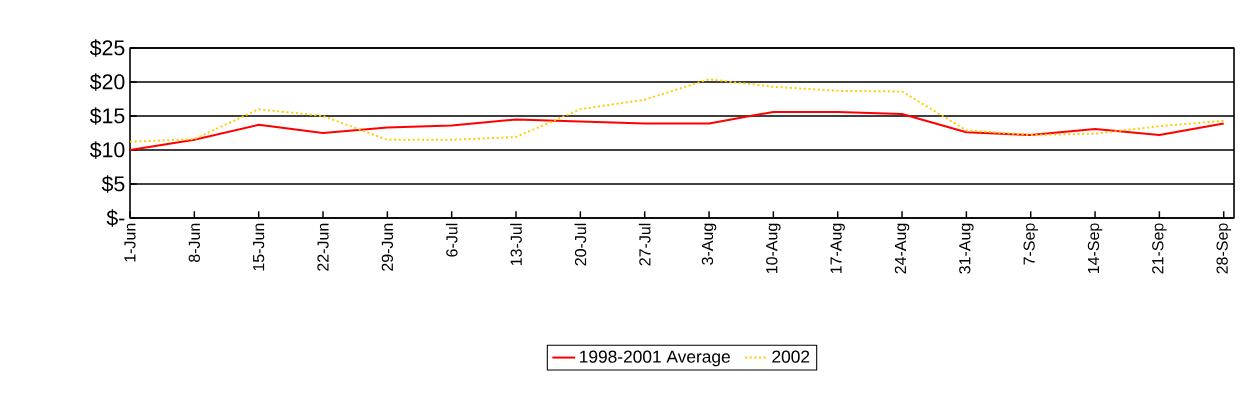 The image size is (1251, 400). Describe the element at coordinates (966, 248) in the screenshot. I see `x-tick-label: 31-Aug` at that location.